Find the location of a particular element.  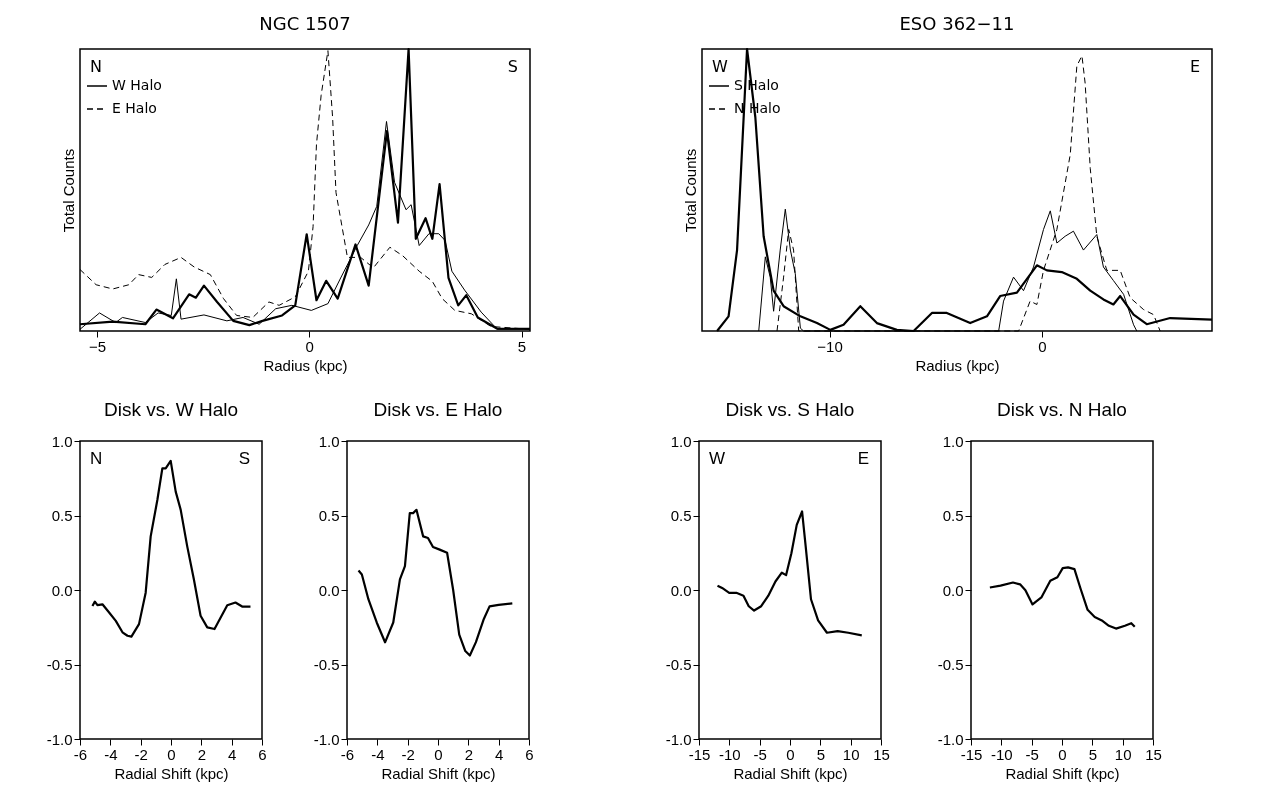

chart-title: Disk vs. W Halo is located at coordinates (171, 409).